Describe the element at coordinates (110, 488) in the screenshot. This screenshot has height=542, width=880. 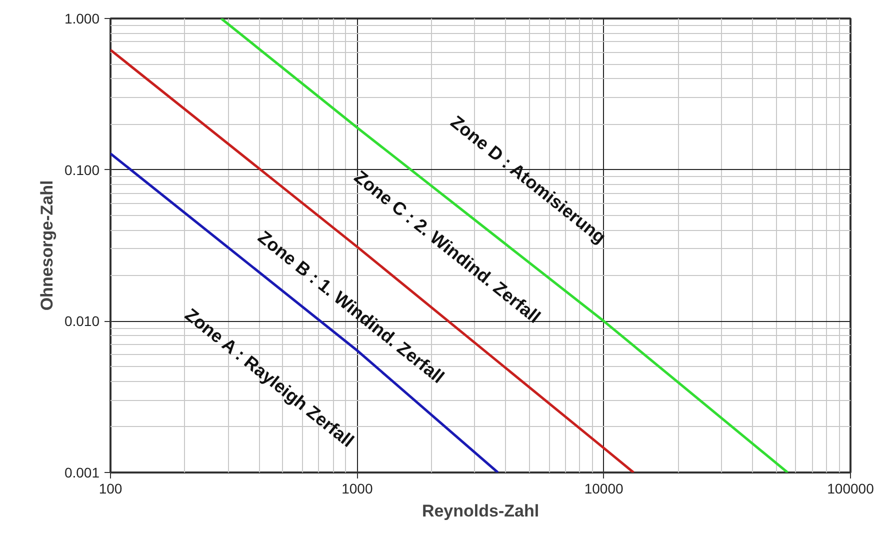
I see `x-tick-label: 100` at that location.